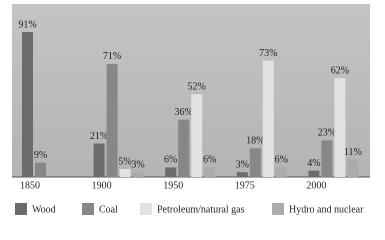  Describe the element at coordinates (327, 133) in the screenshot. I see `value-label: 23%` at that location.